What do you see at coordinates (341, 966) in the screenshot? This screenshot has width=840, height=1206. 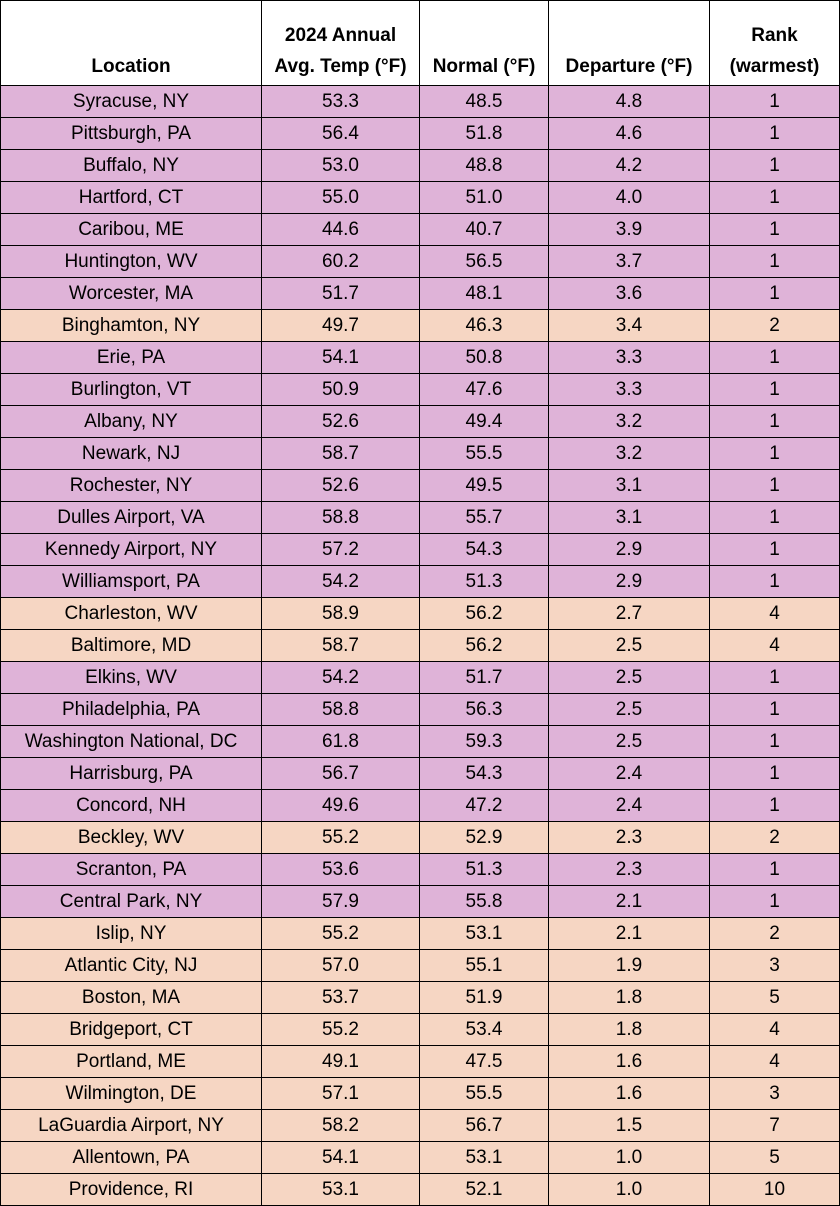 I see `value-cell: 57.0` at bounding box center [341, 966].